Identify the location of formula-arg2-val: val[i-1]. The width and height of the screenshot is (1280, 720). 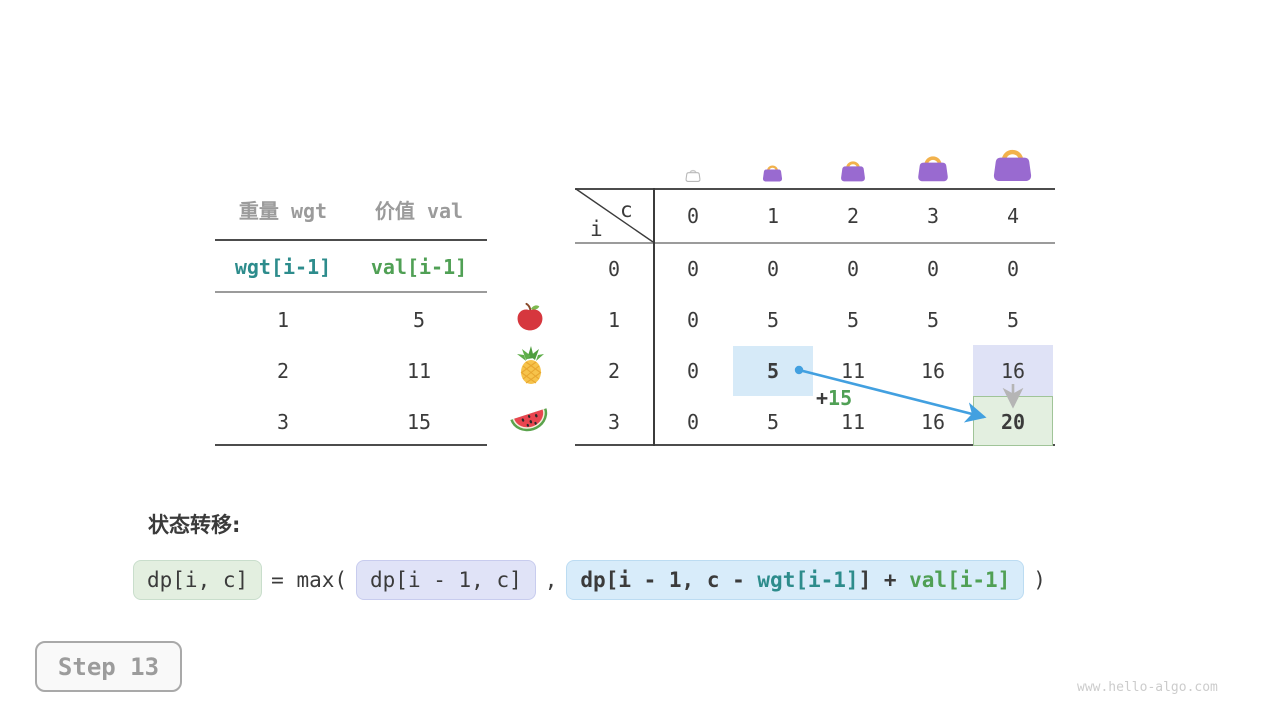
(960, 580).